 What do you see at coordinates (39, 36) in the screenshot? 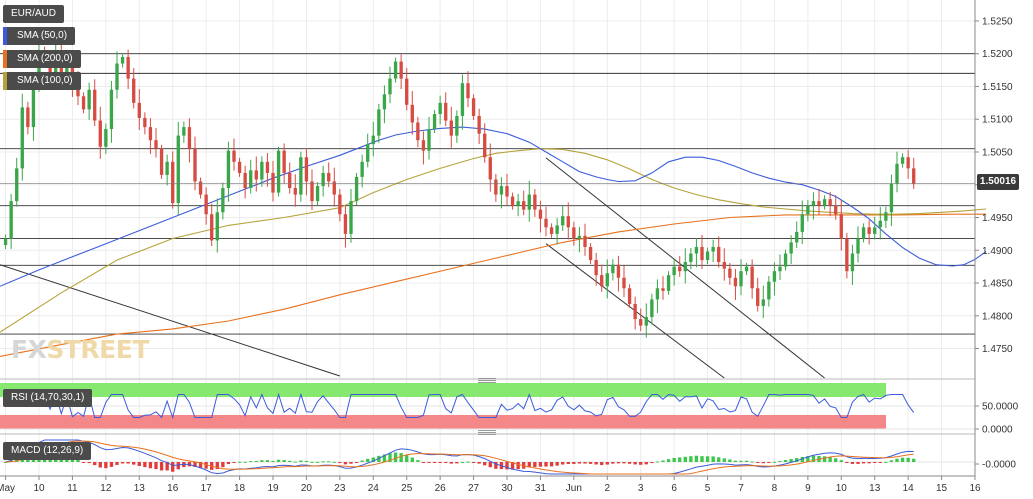
I see `sma-50-label: SMA (50,0)` at bounding box center [39, 36].